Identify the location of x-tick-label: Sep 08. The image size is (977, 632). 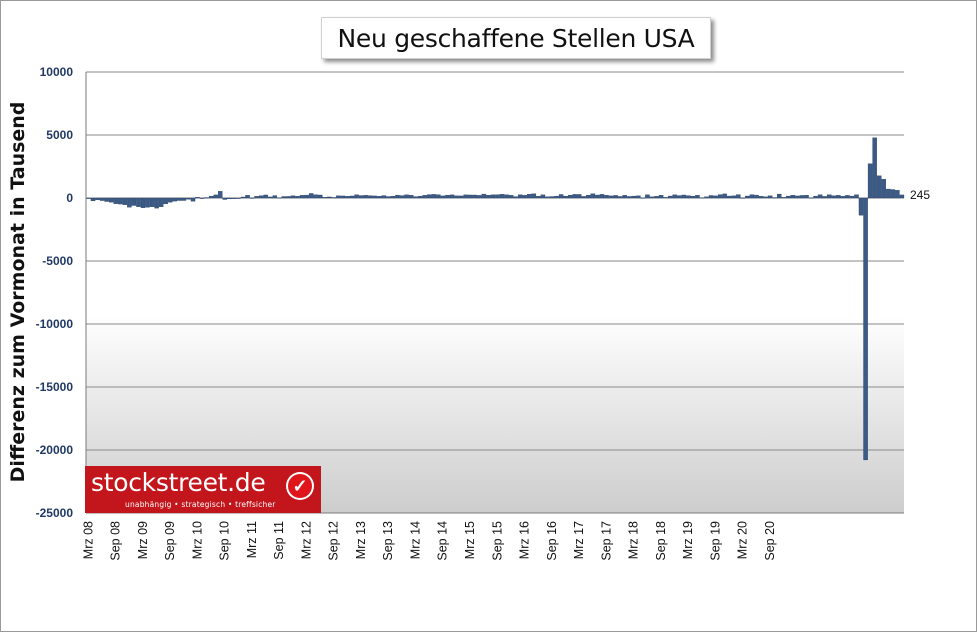
(116, 541).